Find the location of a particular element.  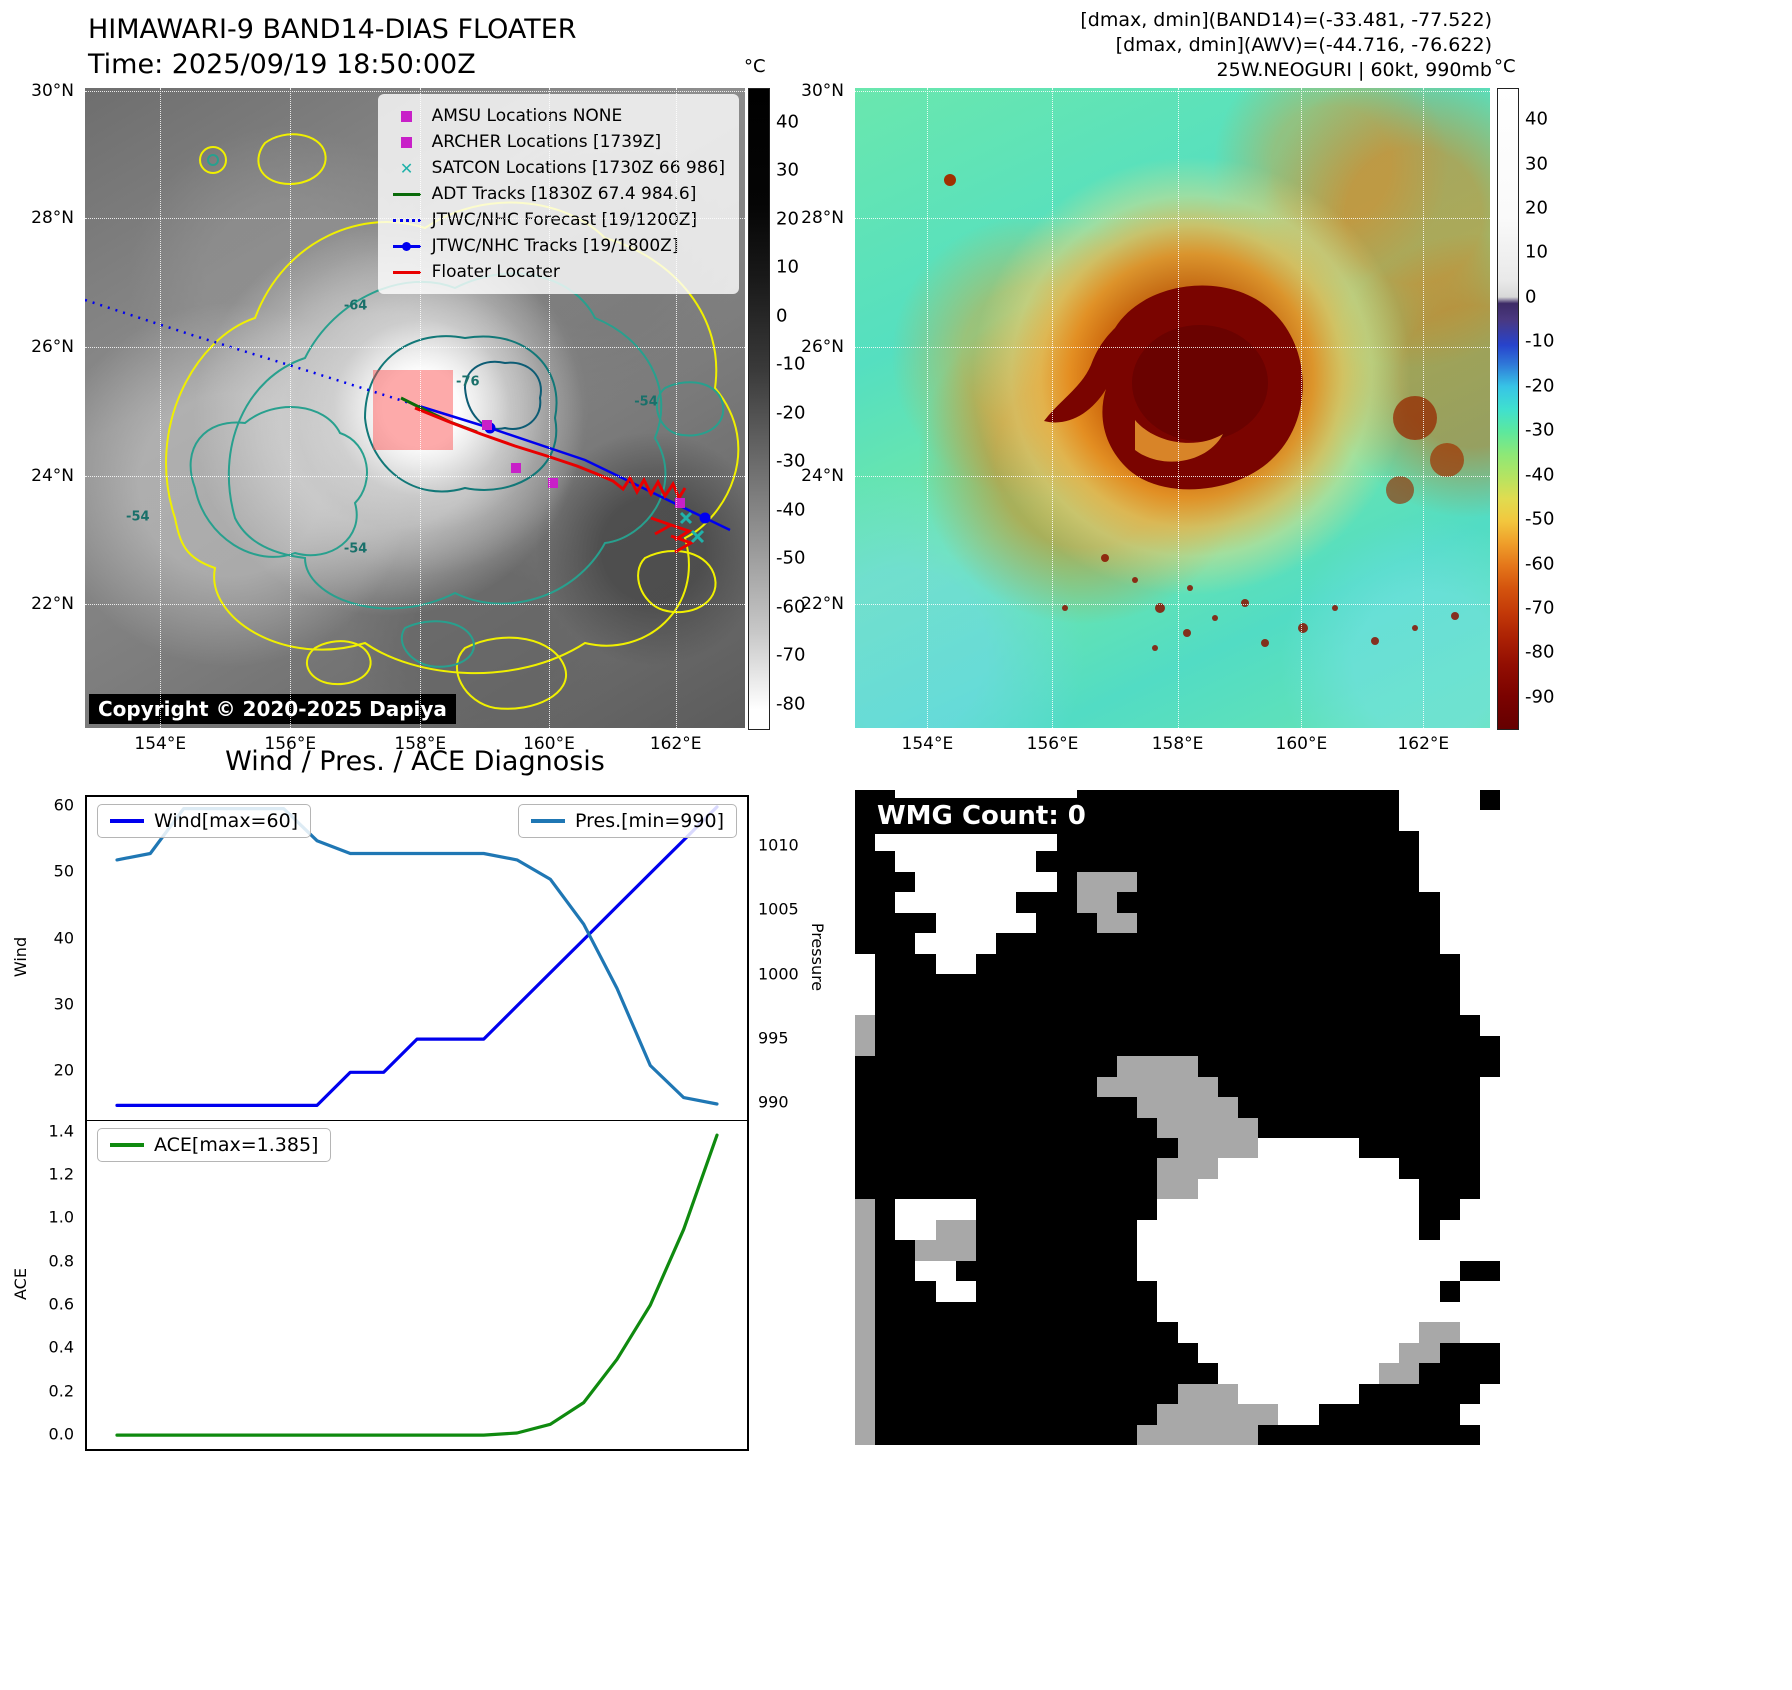

ace-plot is located at coordinates (417, 1285).